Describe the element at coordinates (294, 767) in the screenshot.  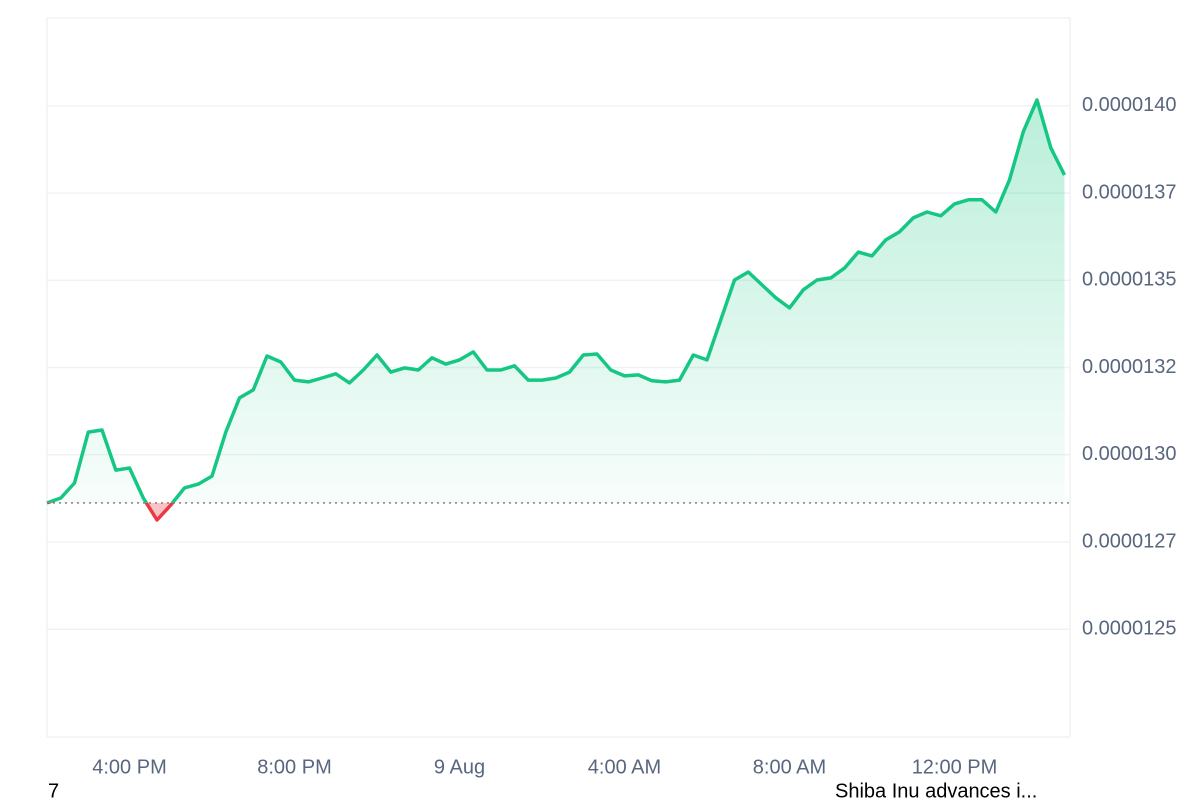
I see `x-tick-label: 8:00 PM` at that location.